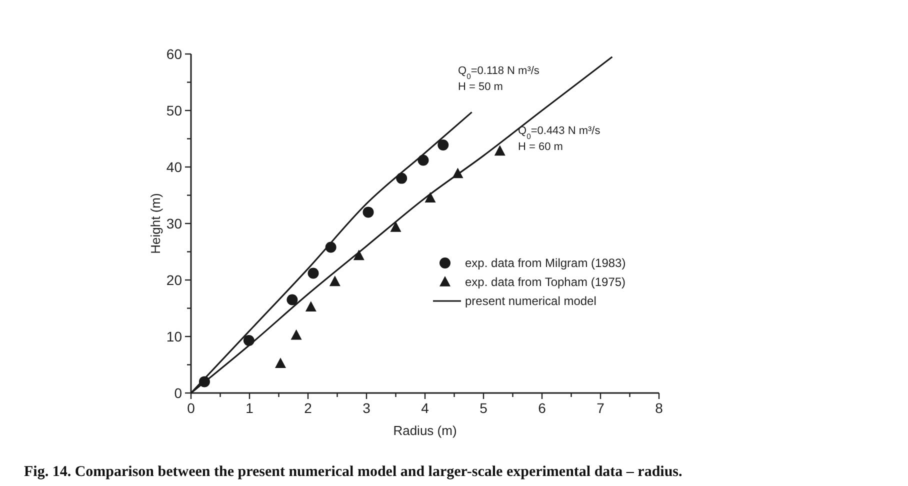  I want to click on x-tick-label: 0, so click(191, 408).